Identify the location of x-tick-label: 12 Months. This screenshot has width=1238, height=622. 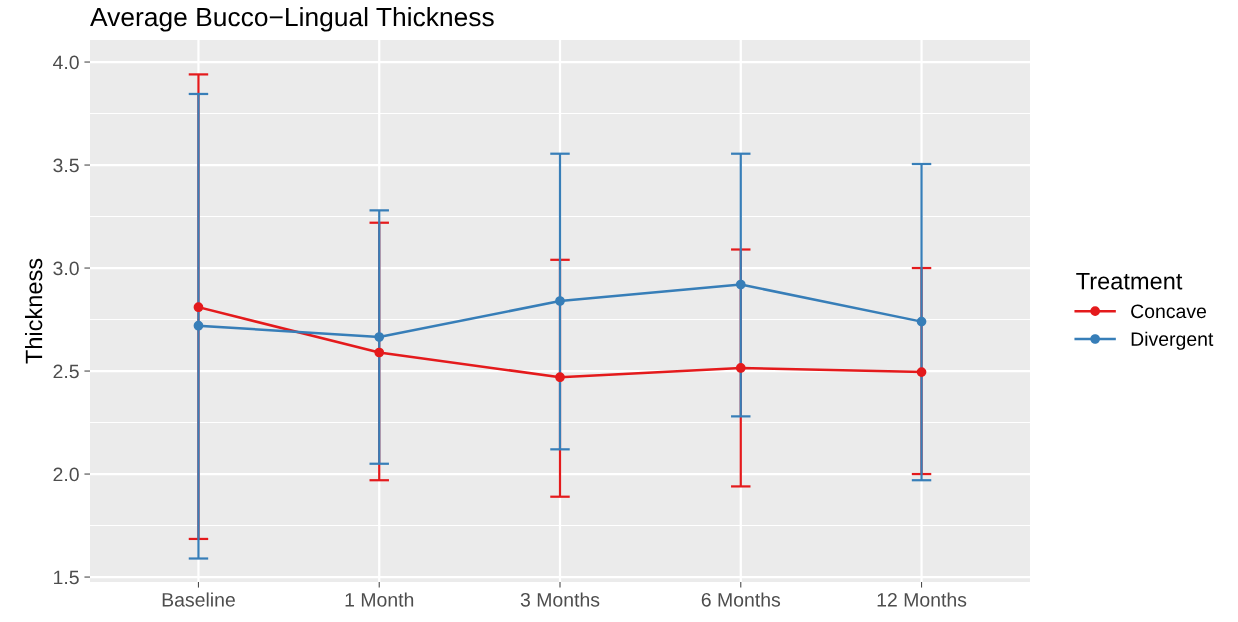
(922, 599).